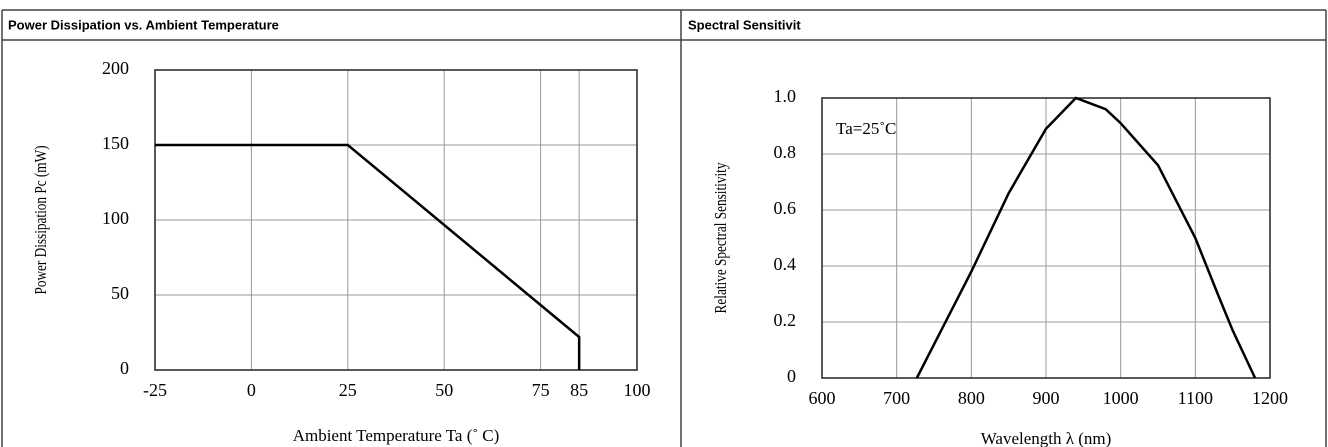 The height and width of the screenshot is (447, 1328). Describe the element at coordinates (120, 293) in the screenshot. I see `y-tick-label: 50` at that location.